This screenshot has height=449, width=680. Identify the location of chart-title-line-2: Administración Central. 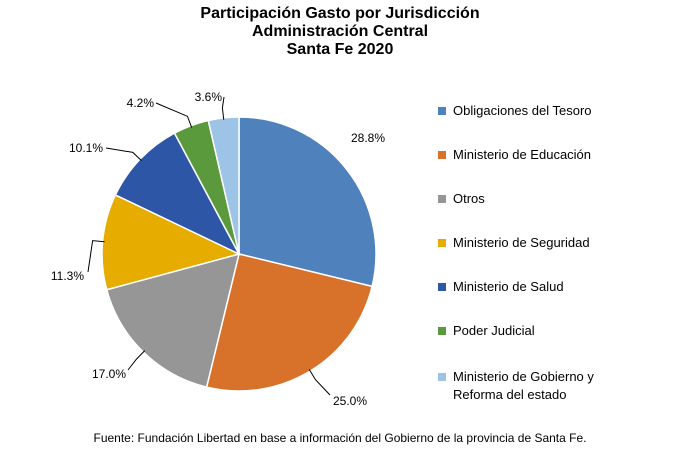
(340, 31).